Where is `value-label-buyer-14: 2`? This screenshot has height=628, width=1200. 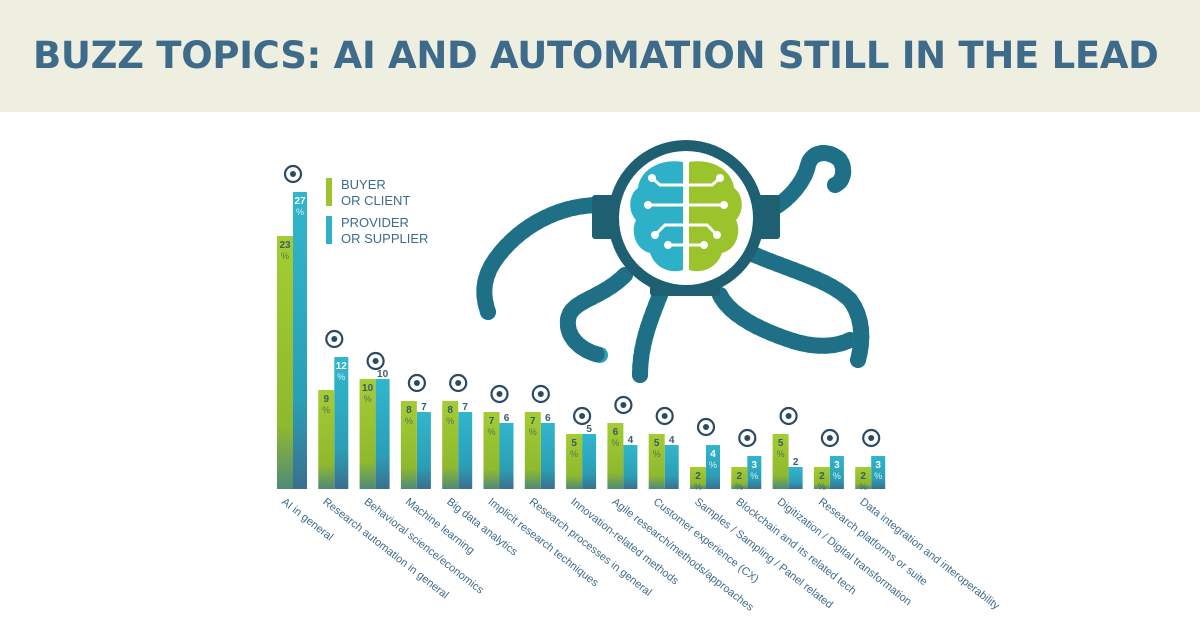 value-label-buyer-14: 2 is located at coordinates (863, 476).